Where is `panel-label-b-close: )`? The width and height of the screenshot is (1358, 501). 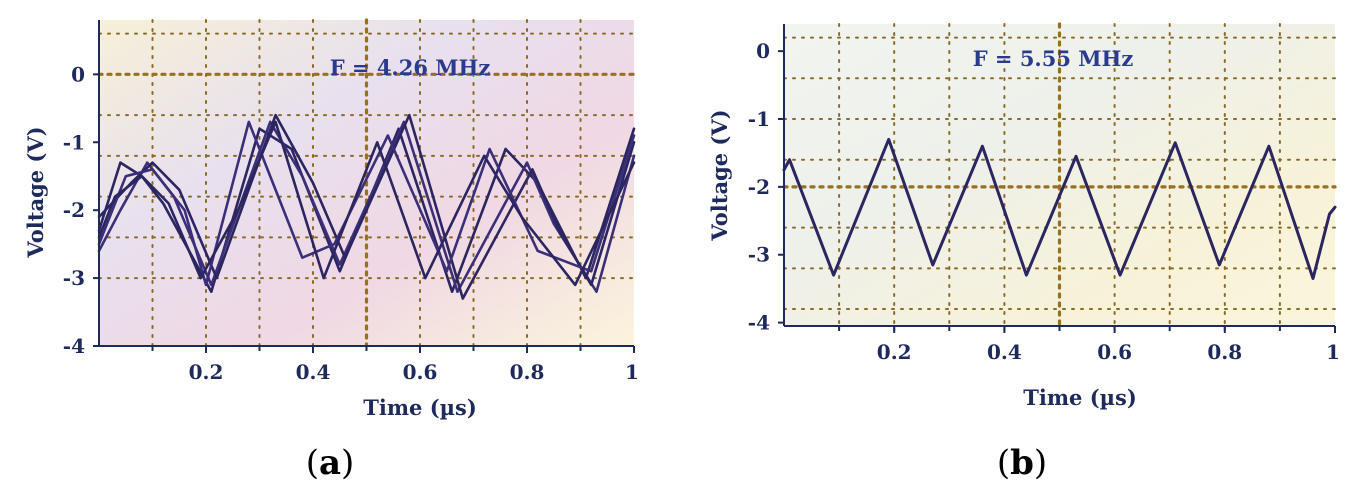
panel-label-b-close: ) is located at coordinates (1040, 463).